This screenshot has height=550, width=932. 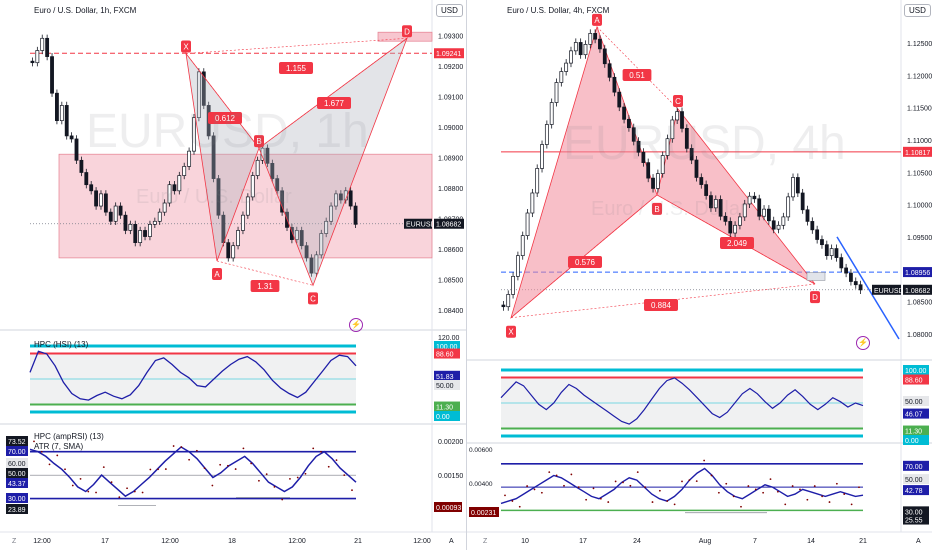 I want to click on currency-button-1h: USD, so click(x=449, y=10).